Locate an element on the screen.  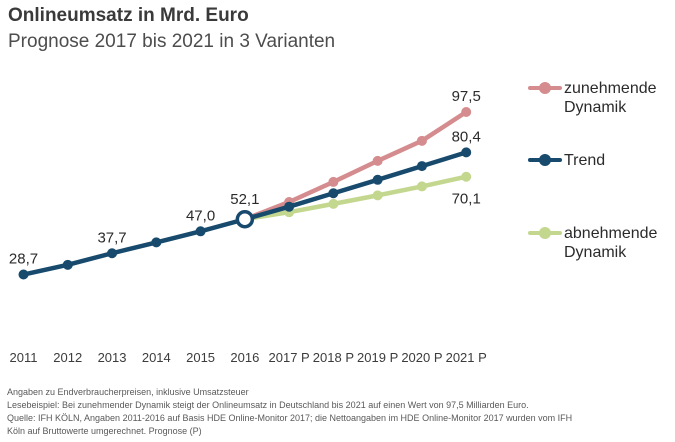
x-axis-label: 2019 P is located at coordinates (377, 357).